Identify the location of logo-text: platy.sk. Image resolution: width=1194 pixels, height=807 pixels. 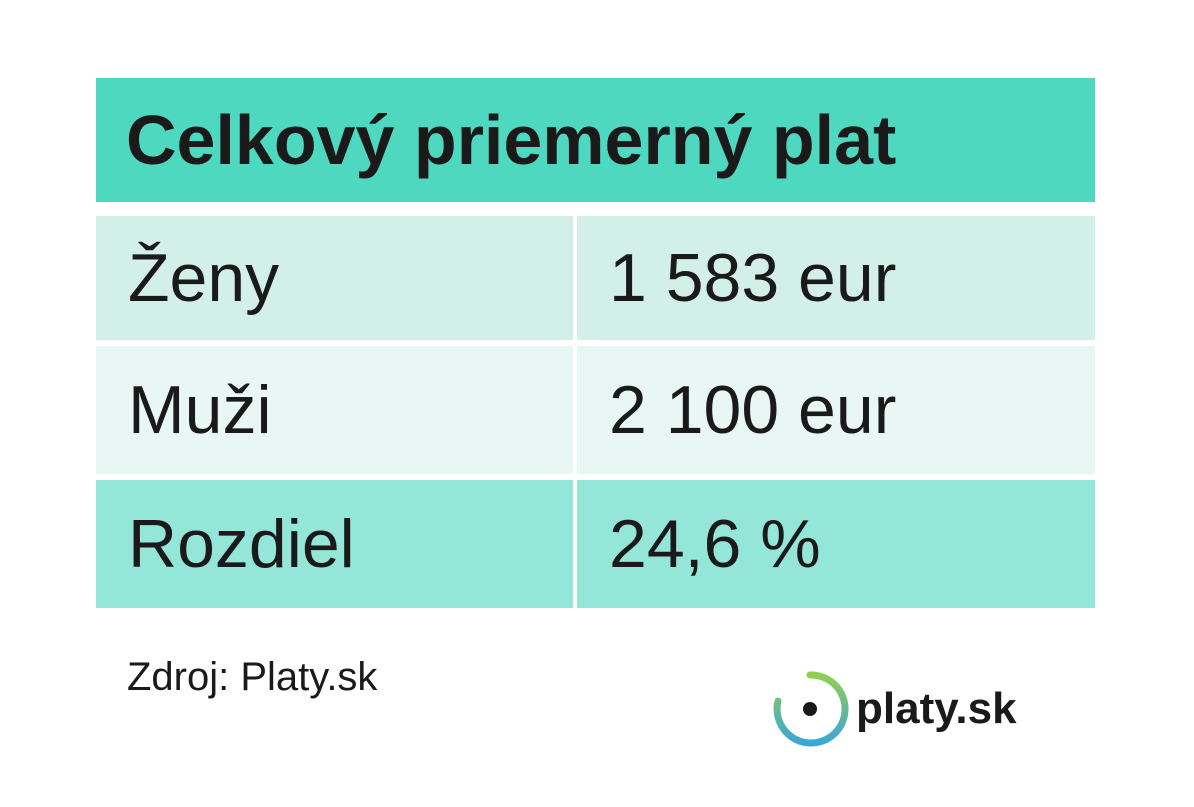
(936, 708).